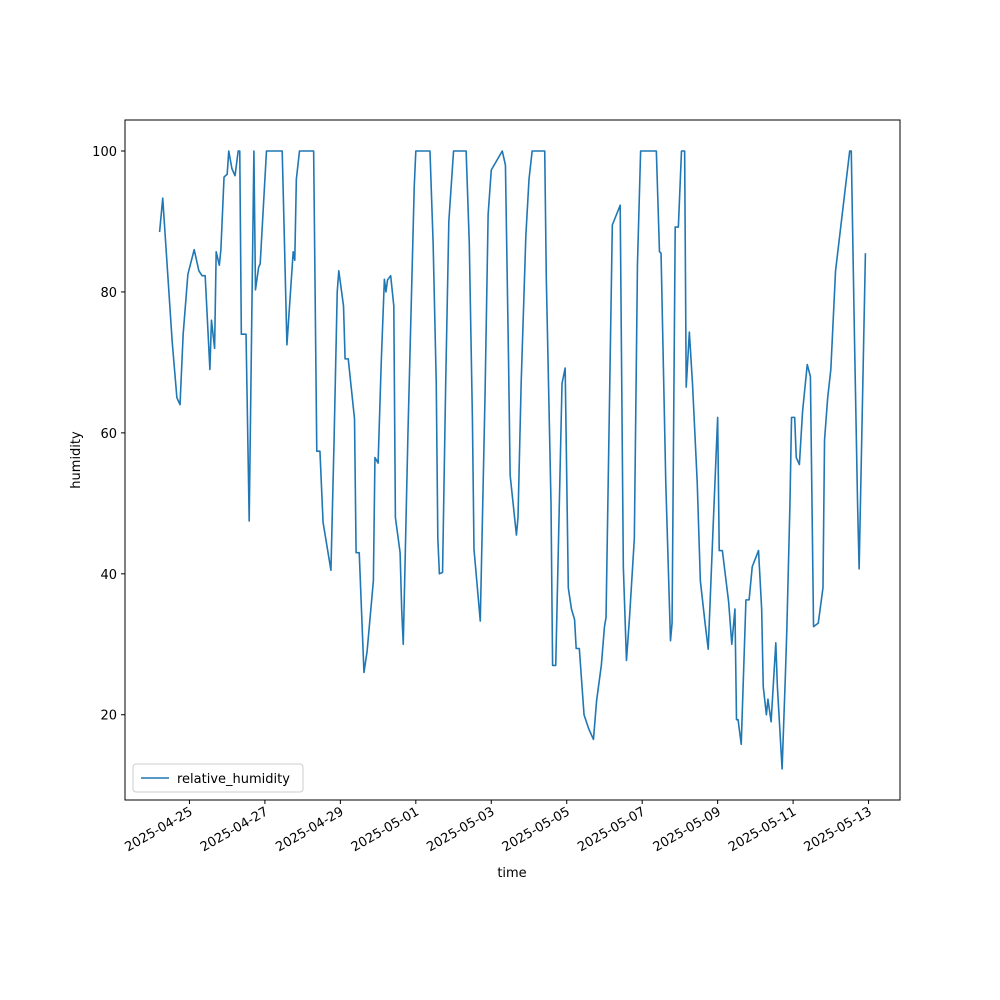 The height and width of the screenshot is (1000, 1000). Describe the element at coordinates (233, 779) in the screenshot. I see `legend-label: relative_humidity` at that location.